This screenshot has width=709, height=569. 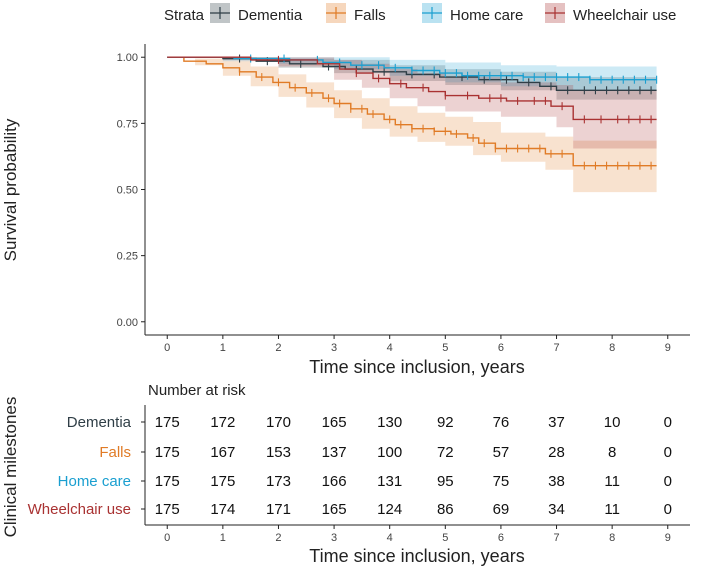 I want to click on risk-cell: 92, so click(x=445, y=422).